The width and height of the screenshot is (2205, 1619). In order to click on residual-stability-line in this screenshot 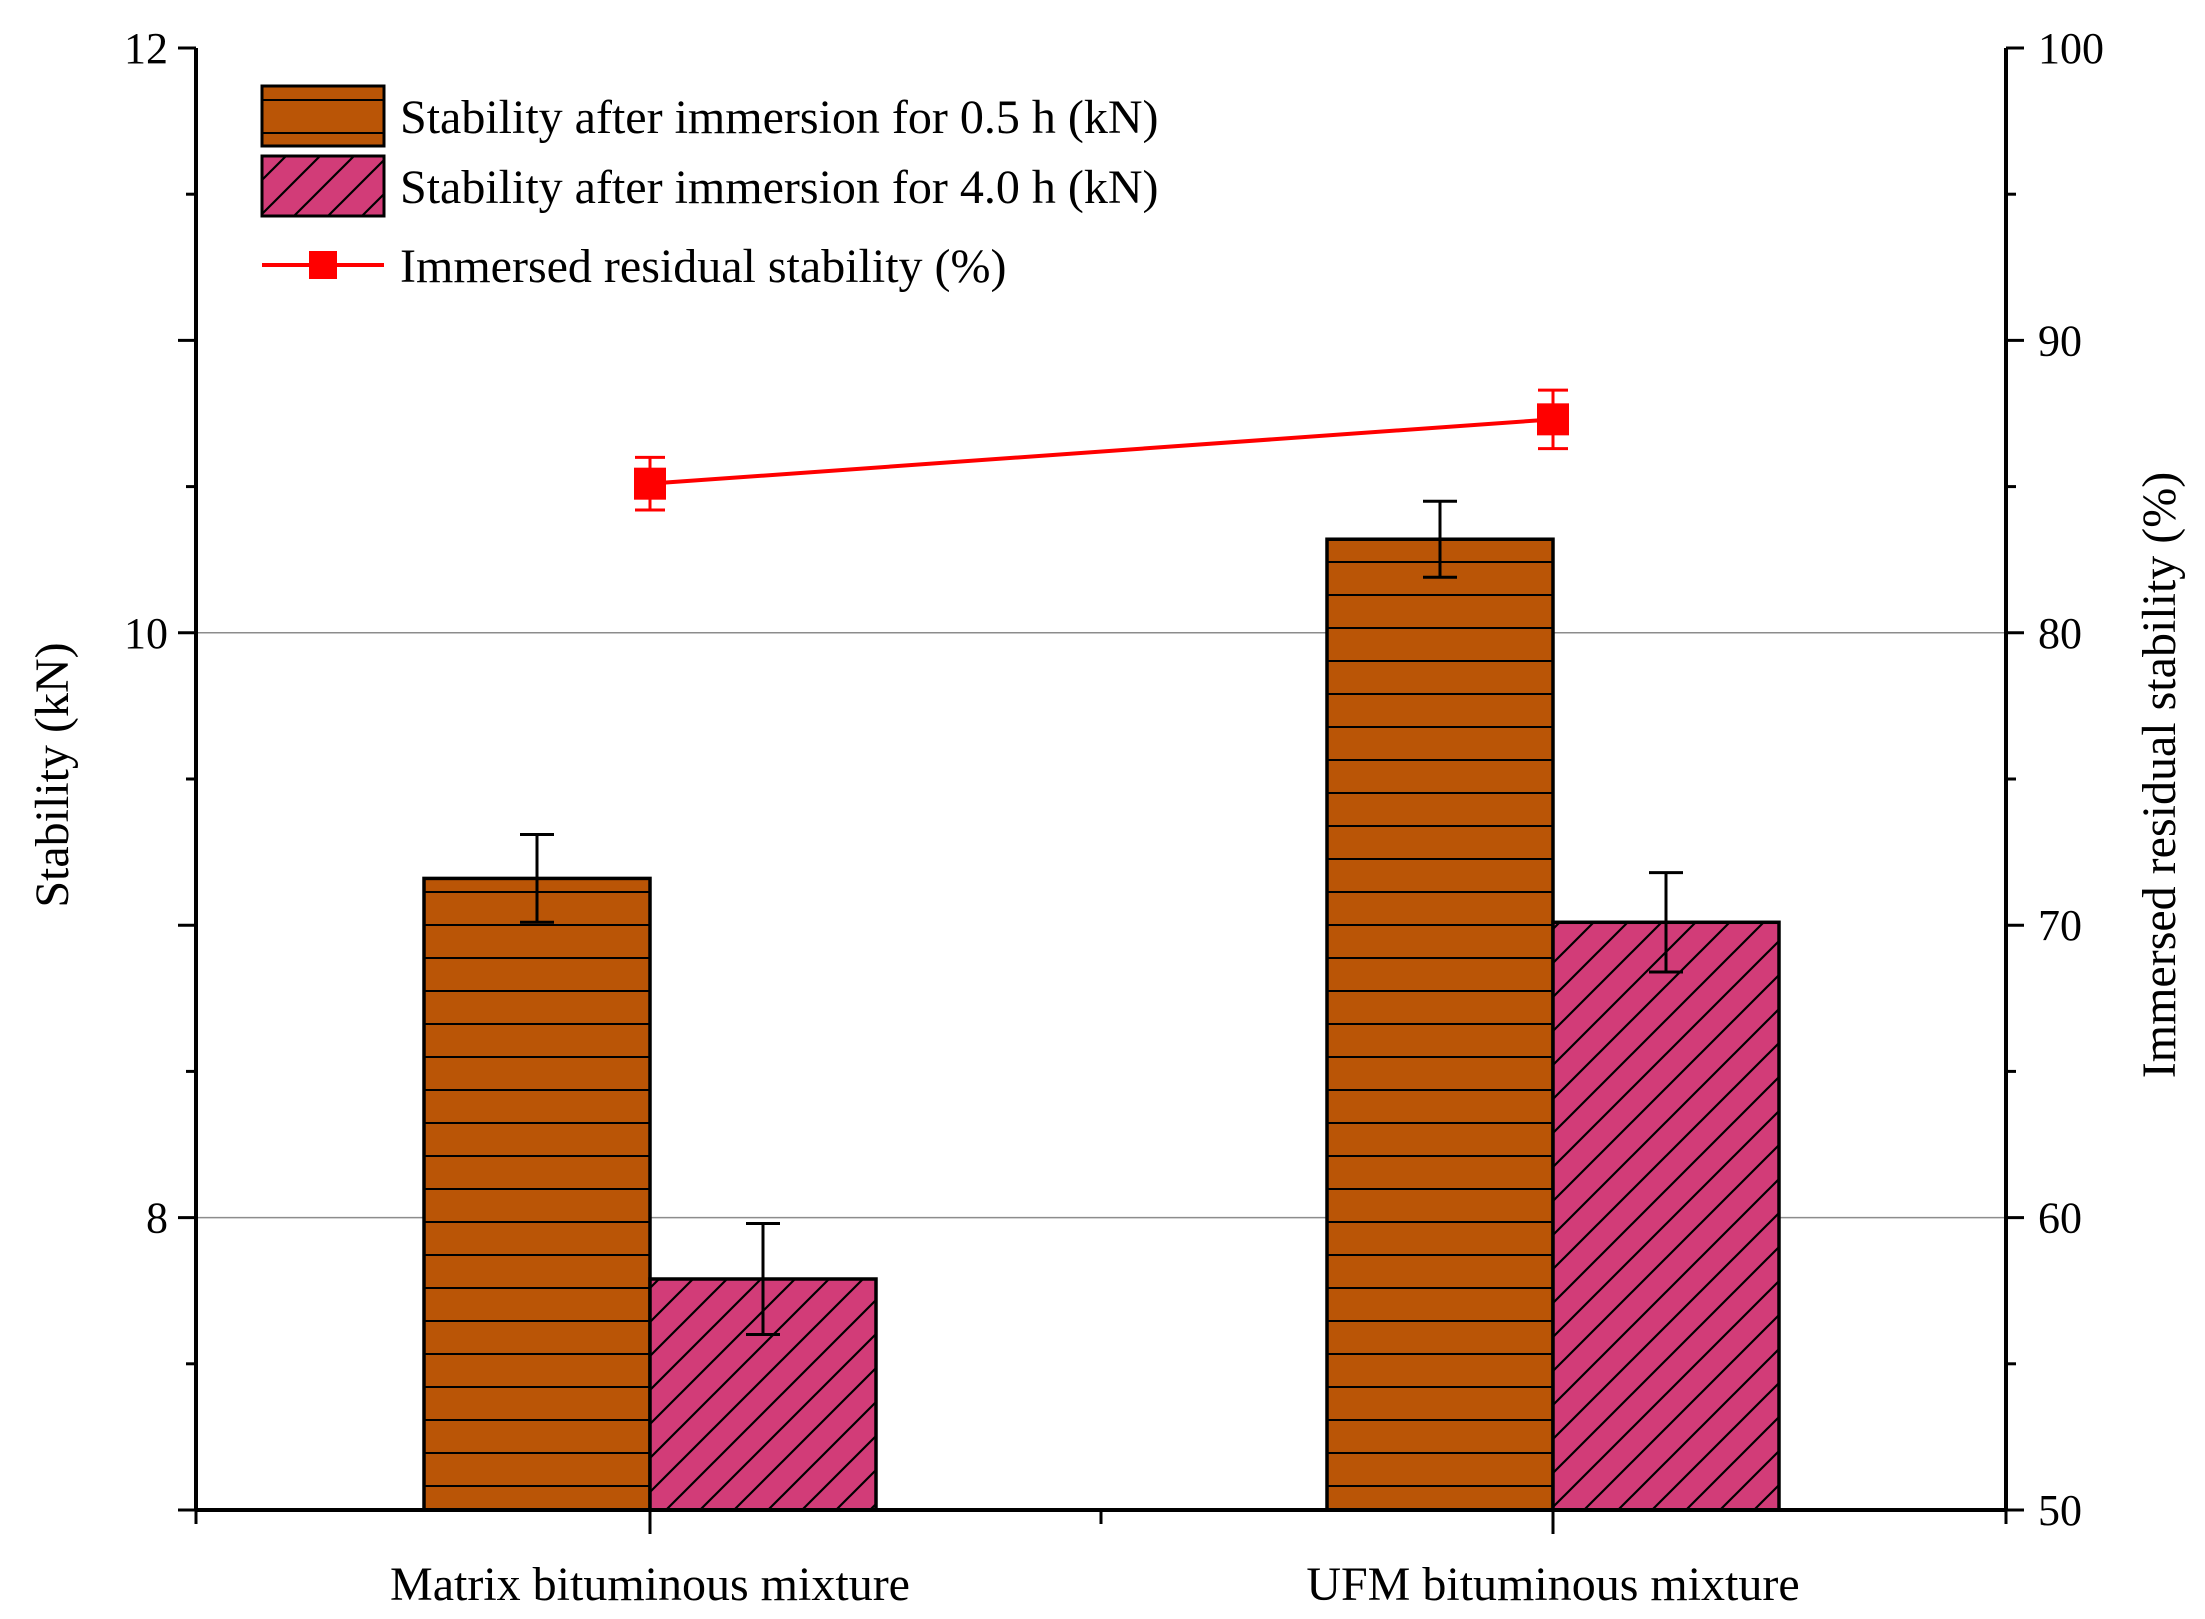, I will do `click(1101, 450)`.